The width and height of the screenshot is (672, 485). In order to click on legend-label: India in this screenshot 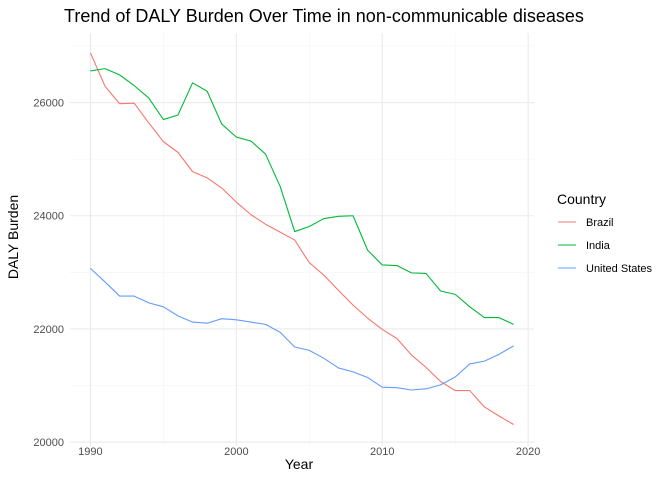, I will do `click(598, 246)`.